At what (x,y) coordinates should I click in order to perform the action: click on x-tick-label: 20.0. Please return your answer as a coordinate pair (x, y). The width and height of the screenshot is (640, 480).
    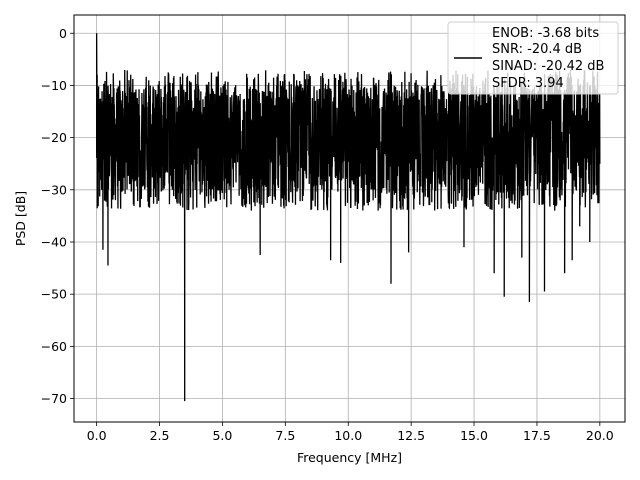
    Looking at the image, I should click on (600, 435).